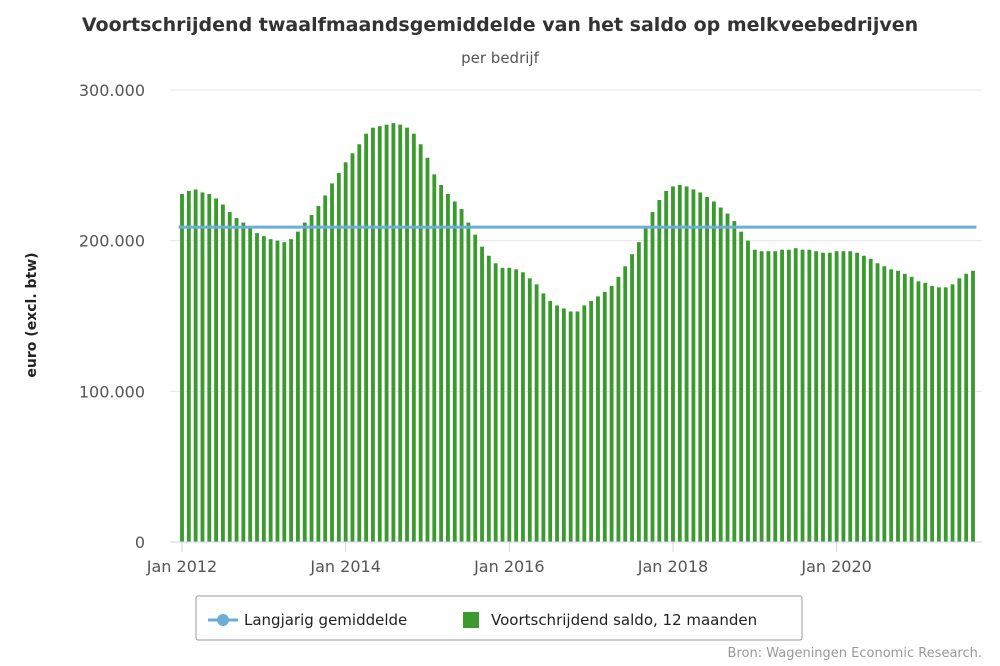 This screenshot has width=1000, height=666. Describe the element at coordinates (140, 542) in the screenshot. I see `y-tick-label: 0` at that location.